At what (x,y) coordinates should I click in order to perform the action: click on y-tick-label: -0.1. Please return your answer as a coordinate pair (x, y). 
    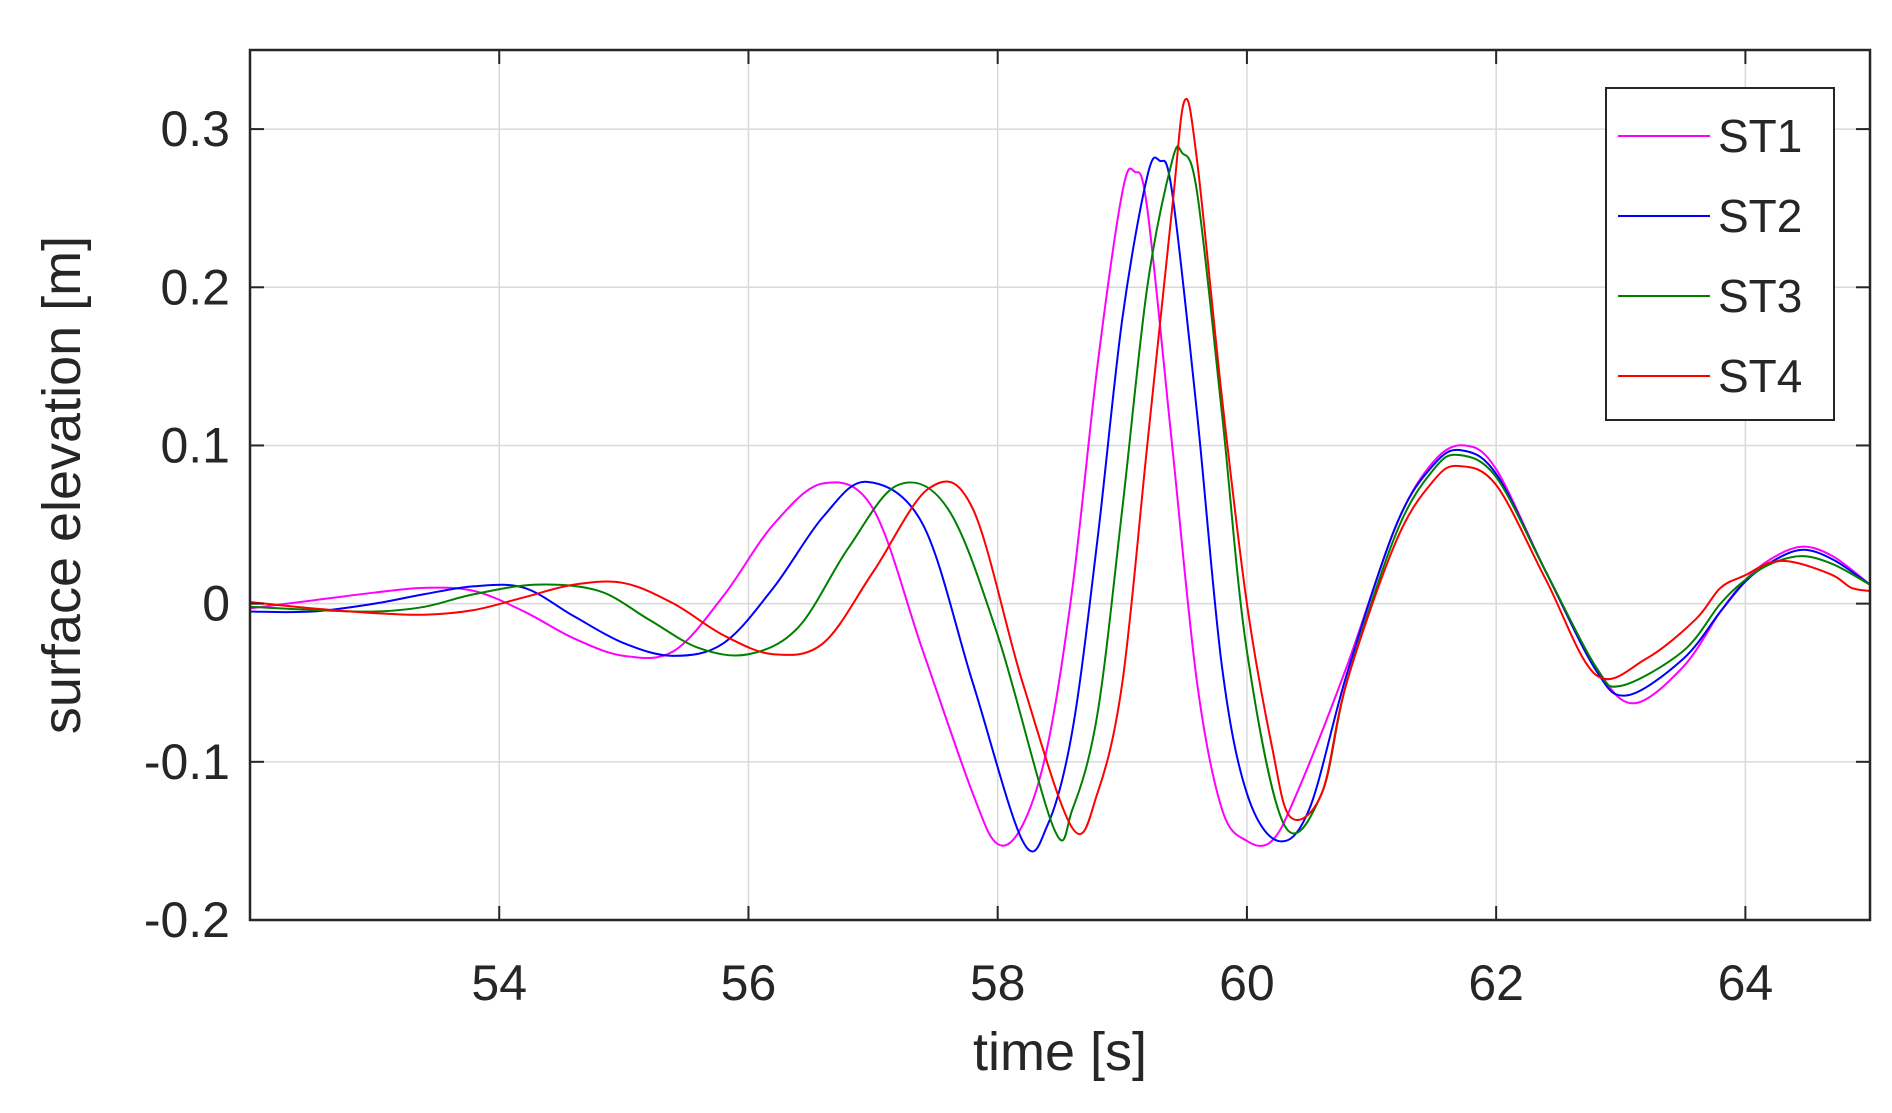
    Looking at the image, I should click on (187, 762).